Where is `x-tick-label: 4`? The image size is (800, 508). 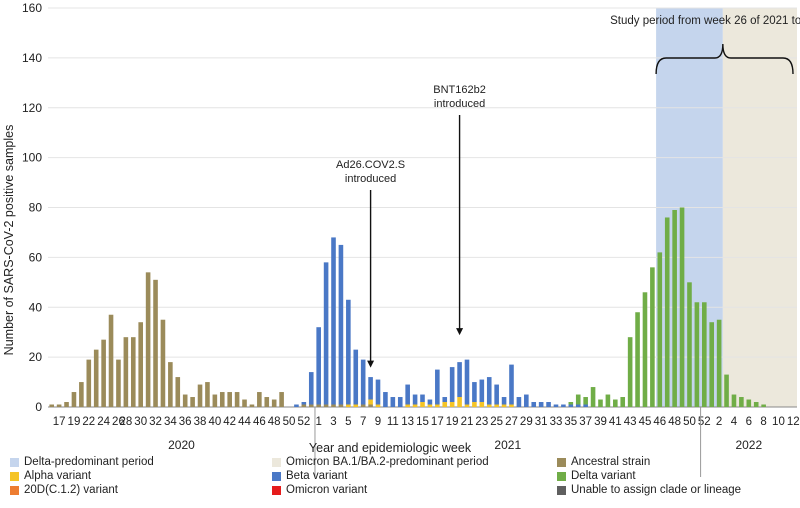
x-tick-label: 4 is located at coordinates (734, 422).